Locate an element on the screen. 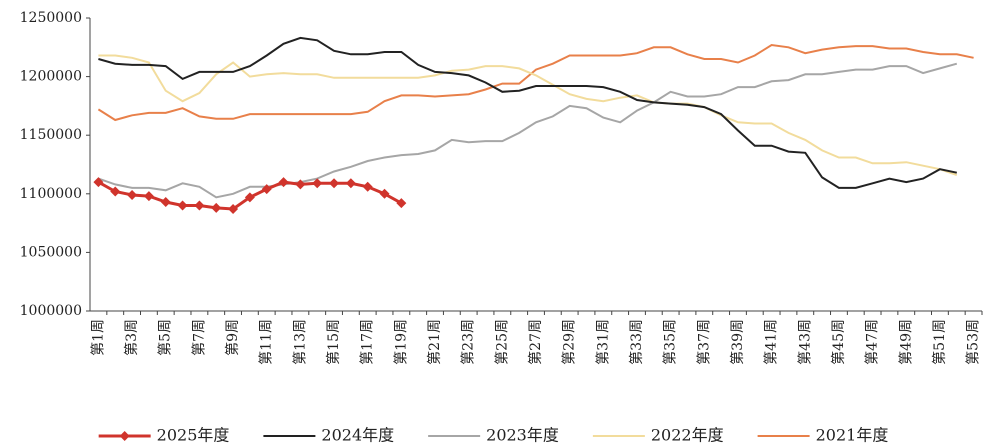 The image size is (987, 445). legend-label: 2024年度 is located at coordinates (357, 435).